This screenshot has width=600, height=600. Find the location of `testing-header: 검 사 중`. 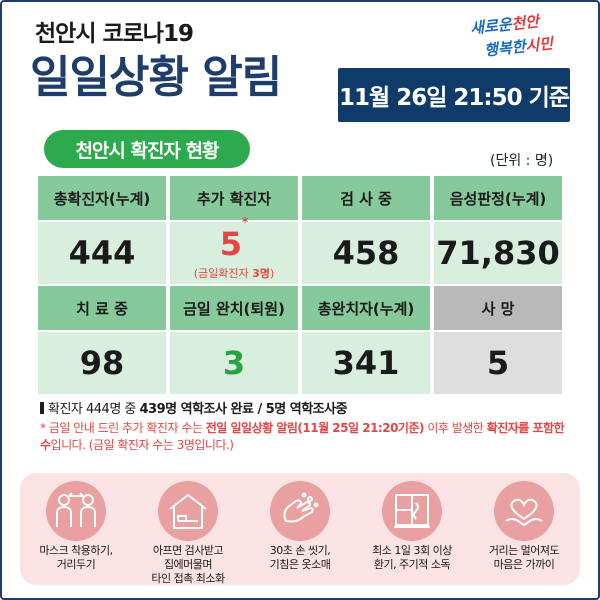

testing-header: 검 사 중 is located at coordinates (366, 198).